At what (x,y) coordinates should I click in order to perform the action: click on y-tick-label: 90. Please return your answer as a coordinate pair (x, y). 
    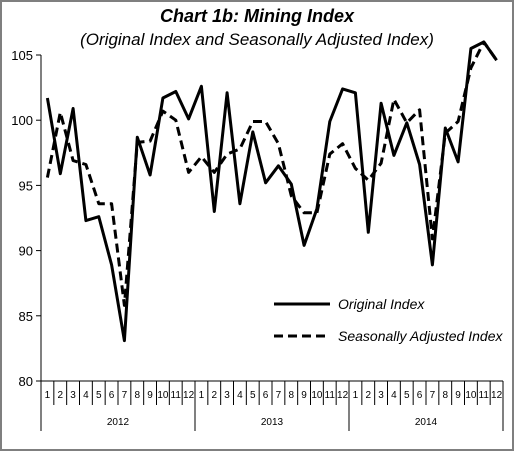
    Looking at the image, I should click on (26, 251).